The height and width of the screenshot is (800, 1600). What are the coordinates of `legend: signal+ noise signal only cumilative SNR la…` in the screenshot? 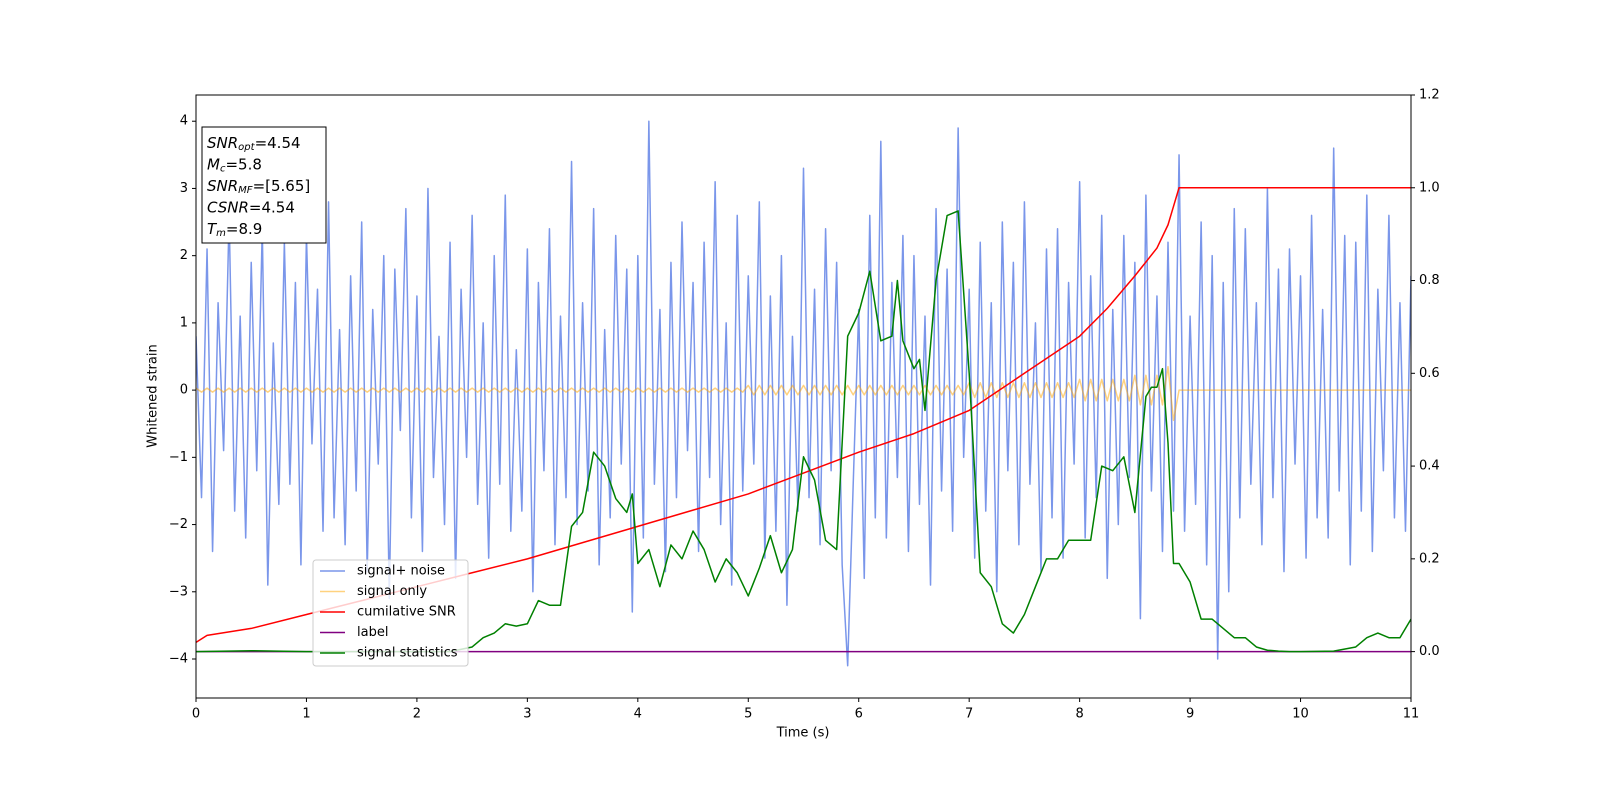 It's located at (390, 613).